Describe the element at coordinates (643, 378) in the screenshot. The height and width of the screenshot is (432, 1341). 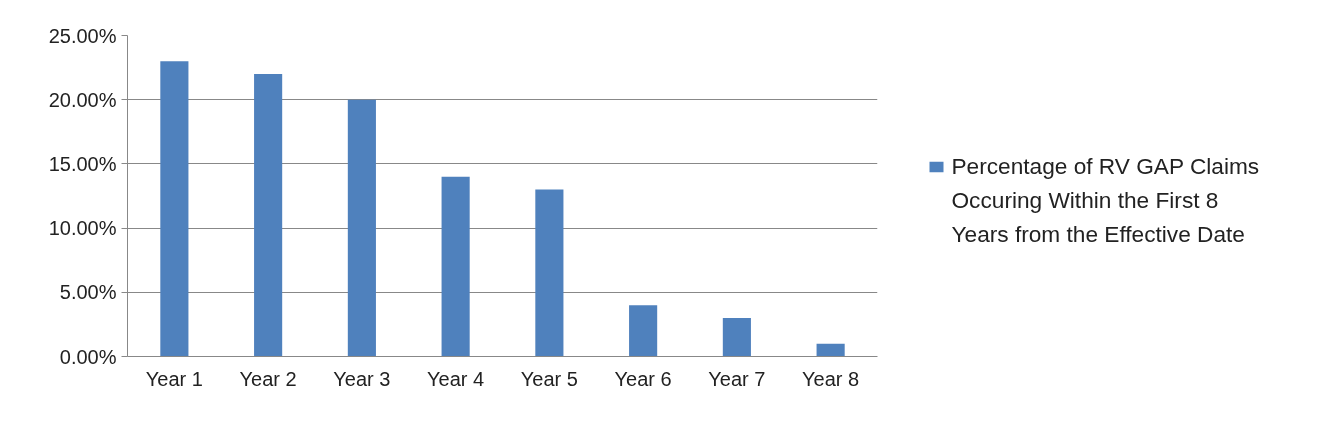
I see `x-tick-label: Year 6` at that location.